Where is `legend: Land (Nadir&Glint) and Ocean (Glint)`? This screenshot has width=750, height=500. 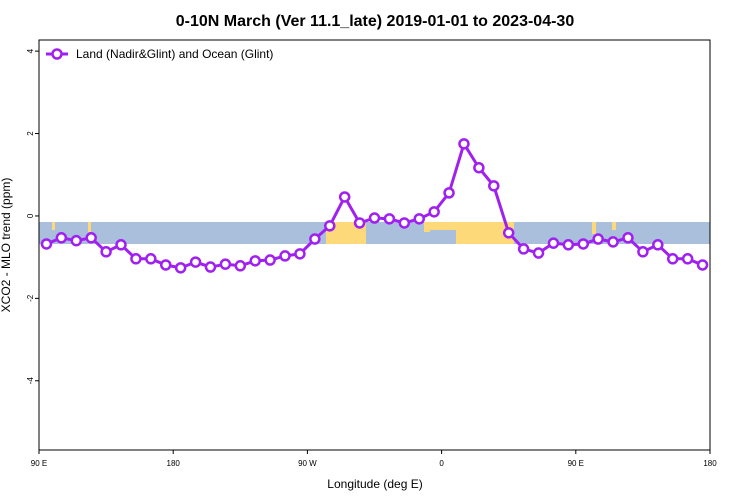
legend: Land (Nadir&Glint) and Ocean (Glint) is located at coordinates (159, 54).